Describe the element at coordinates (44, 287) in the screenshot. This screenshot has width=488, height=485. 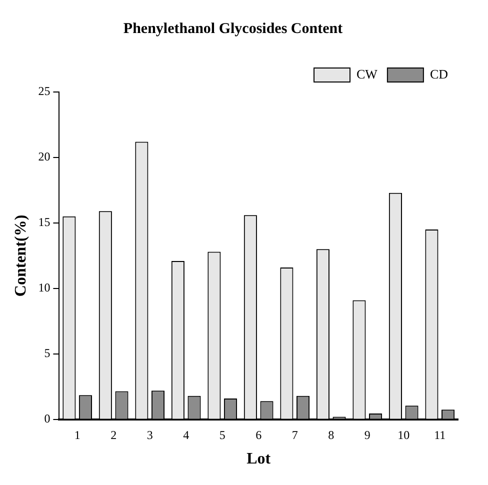
I see `y-tick-label: 10` at that location.